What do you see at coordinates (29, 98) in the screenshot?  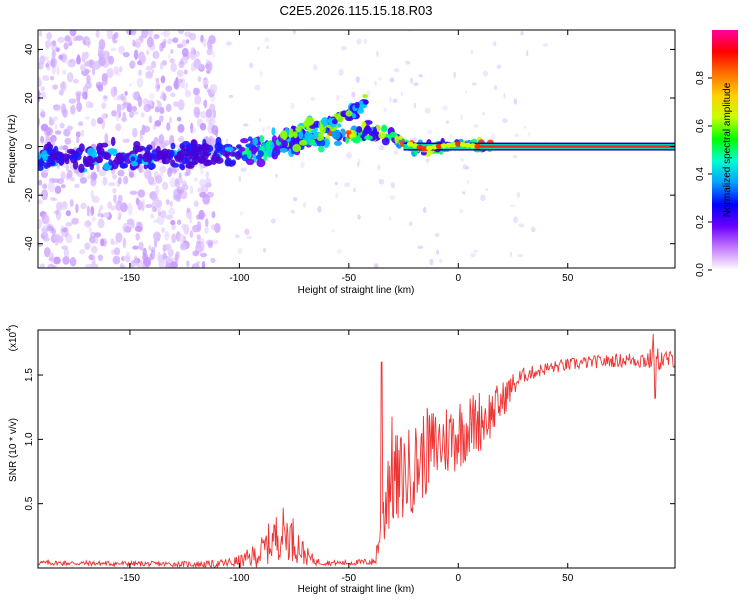 I see `y-tick-label: 20` at bounding box center [29, 98].